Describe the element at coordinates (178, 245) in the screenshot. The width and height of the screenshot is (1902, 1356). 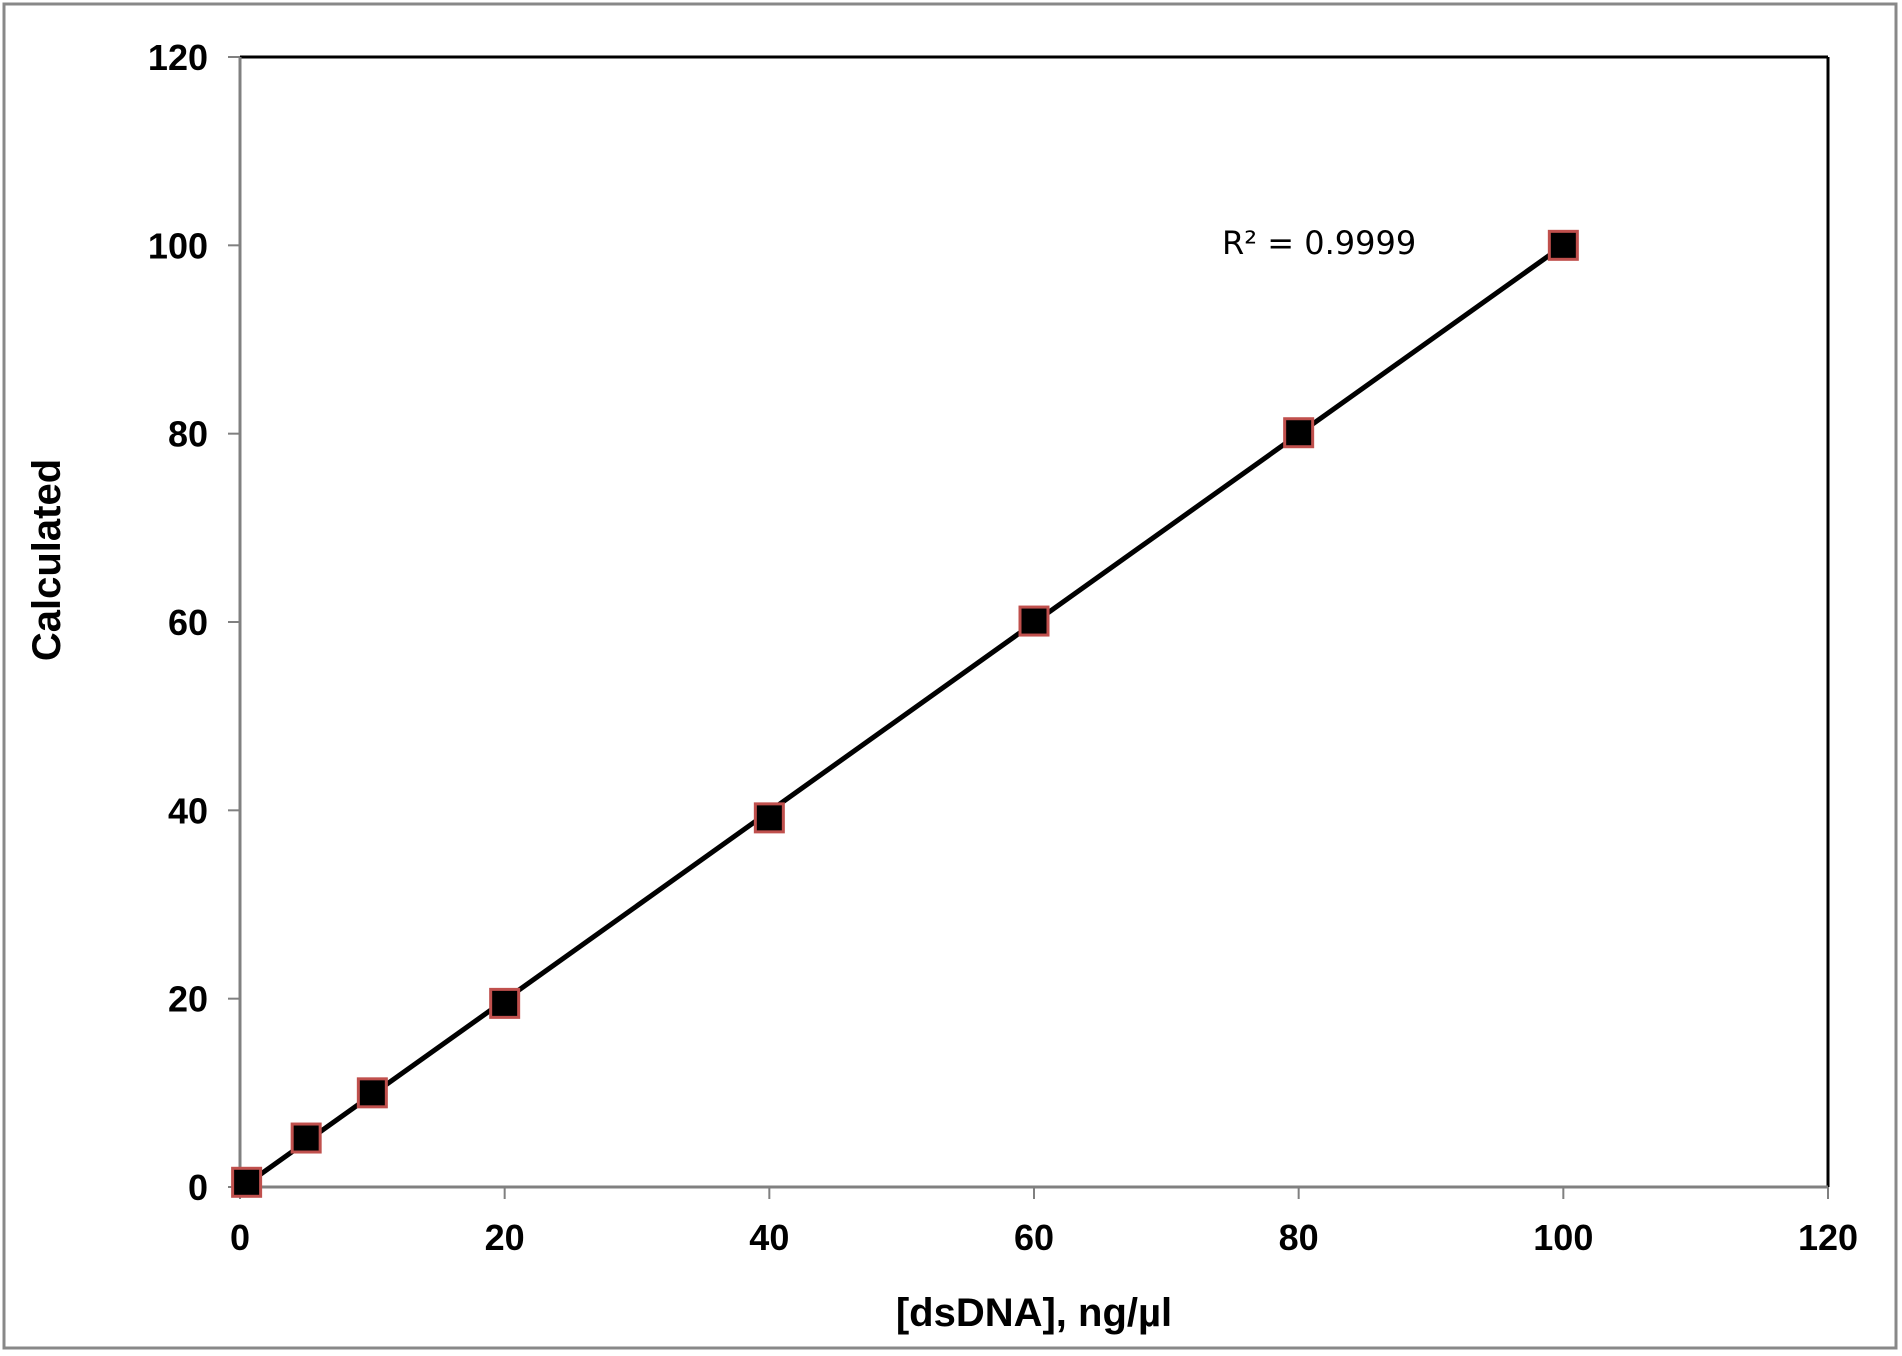
I see `y-tick-label: 100` at that location.